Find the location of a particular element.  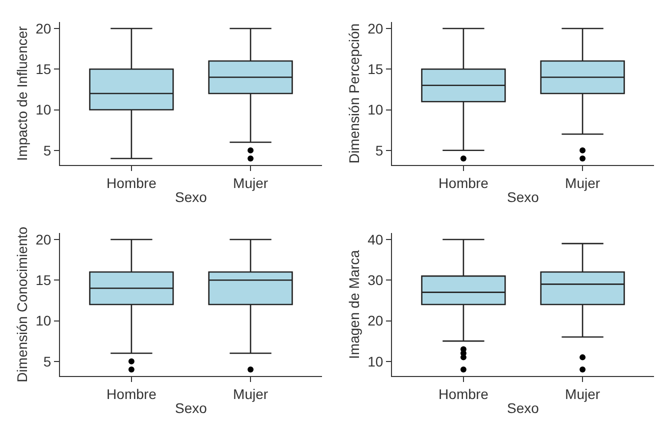

y-tick-label: 30 is located at coordinates (376, 280).